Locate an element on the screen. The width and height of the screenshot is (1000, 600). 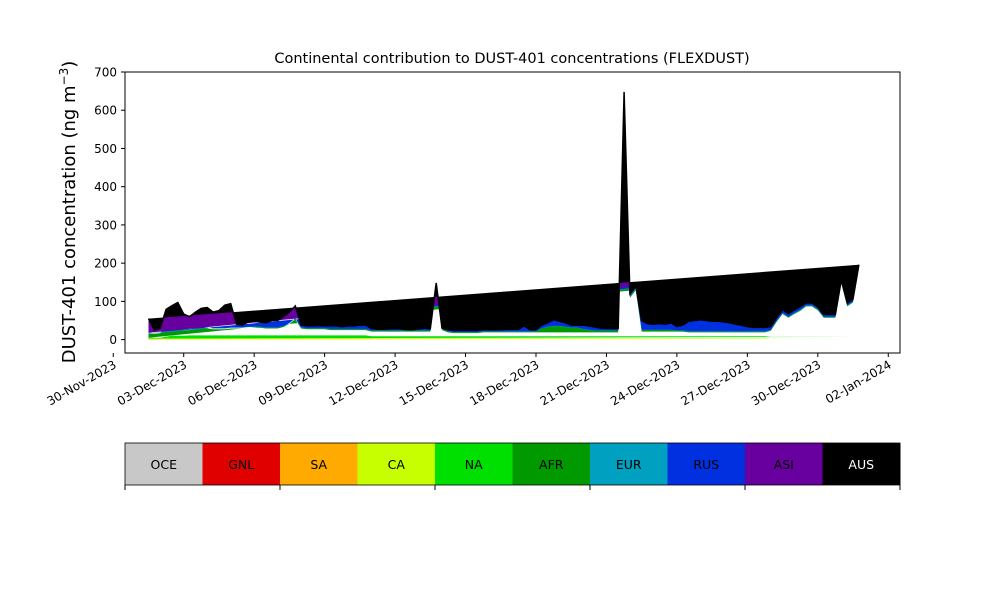
legend-label-gnl: GNL is located at coordinates (241, 464).